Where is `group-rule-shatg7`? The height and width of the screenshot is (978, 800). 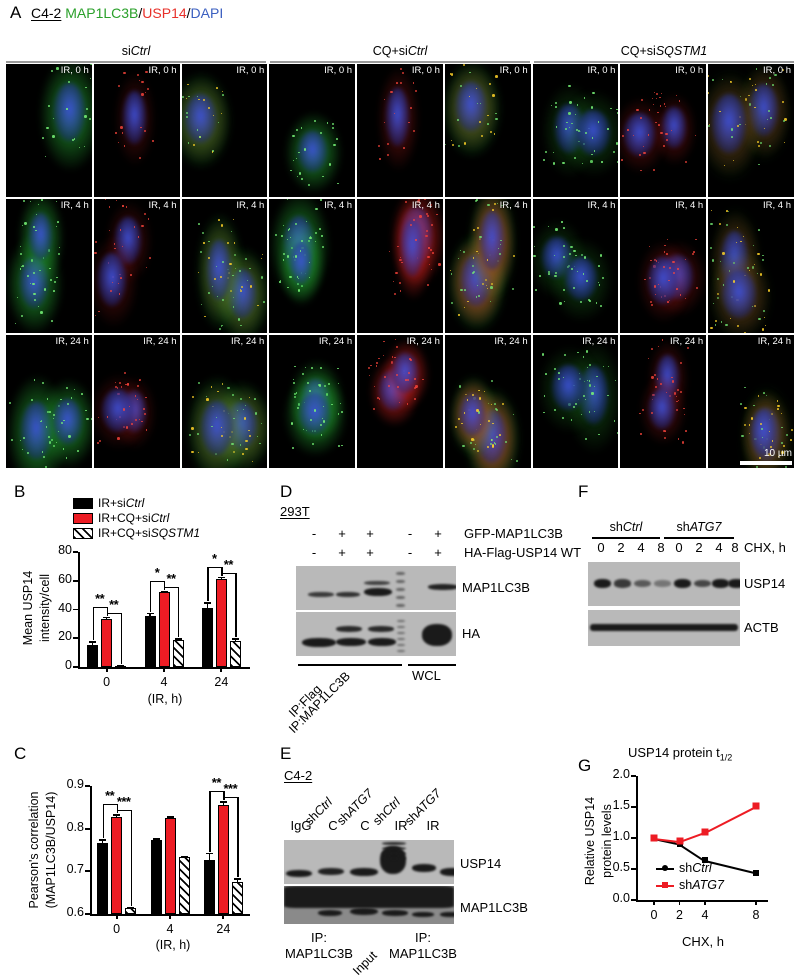
group-rule-shatg7 is located at coordinates (699, 538).